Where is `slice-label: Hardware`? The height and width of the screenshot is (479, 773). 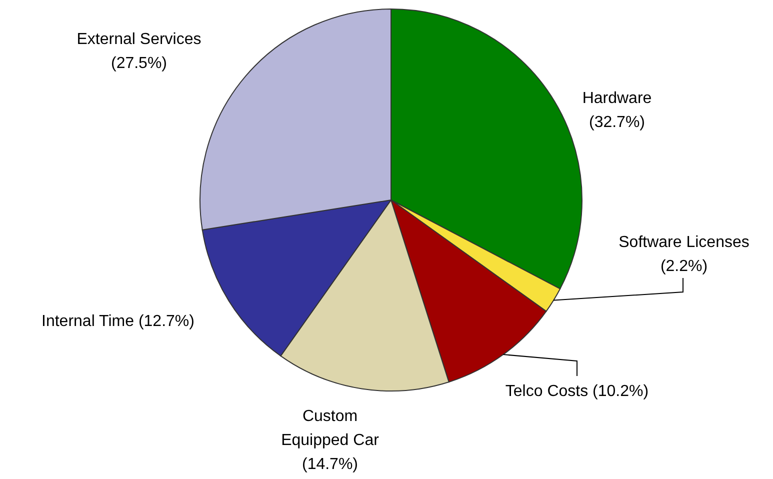
slice-label: Hardware is located at coordinates (617, 98).